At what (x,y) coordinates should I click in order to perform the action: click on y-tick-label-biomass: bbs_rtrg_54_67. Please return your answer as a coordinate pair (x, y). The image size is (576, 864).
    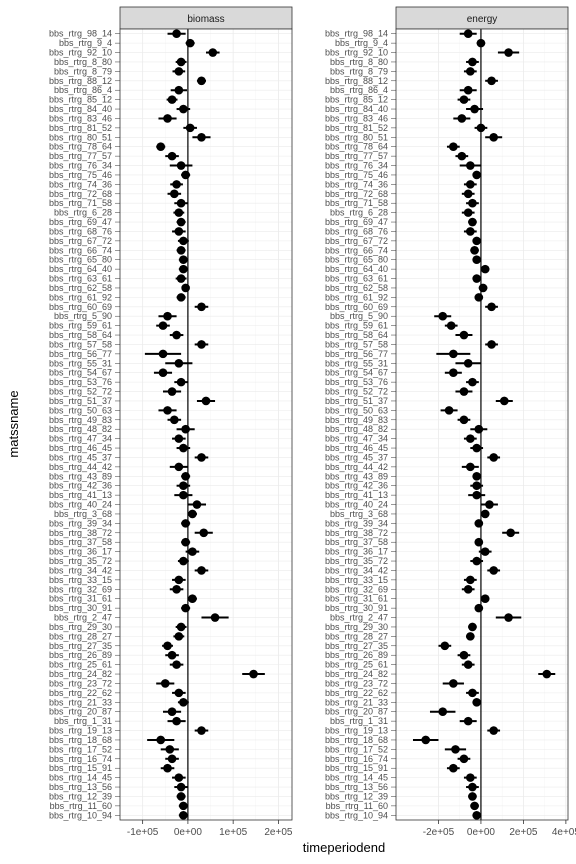
    Looking at the image, I should click on (80, 373).